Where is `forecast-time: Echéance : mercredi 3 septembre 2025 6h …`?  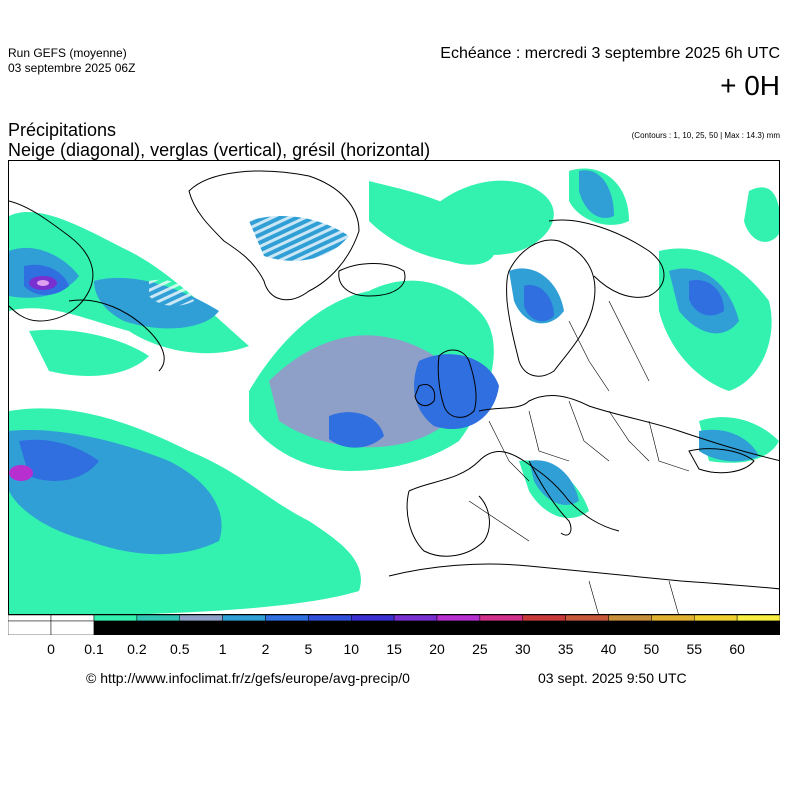
forecast-time: Echéance : mercredi 3 septembre 2025 6h … is located at coordinates (610, 53).